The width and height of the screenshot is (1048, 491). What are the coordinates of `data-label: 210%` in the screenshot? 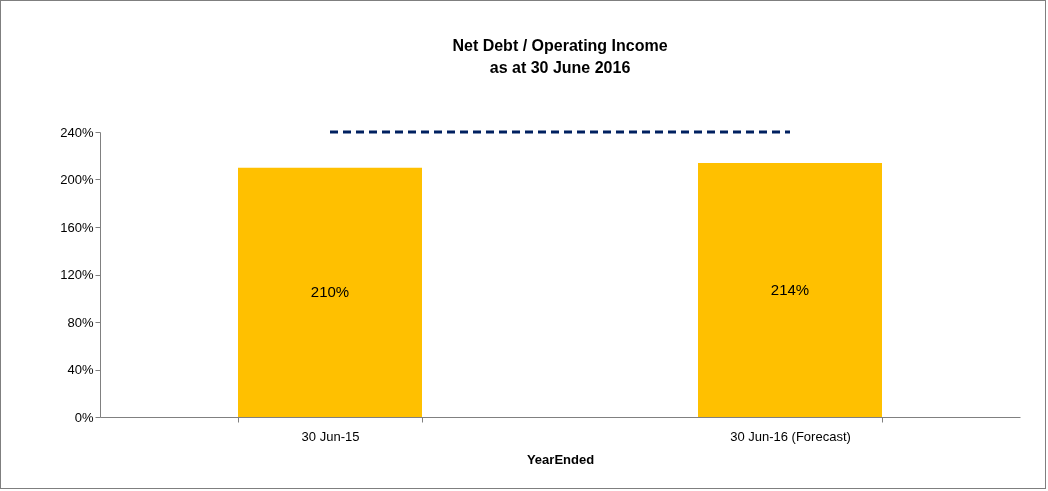 It's located at (330, 292).